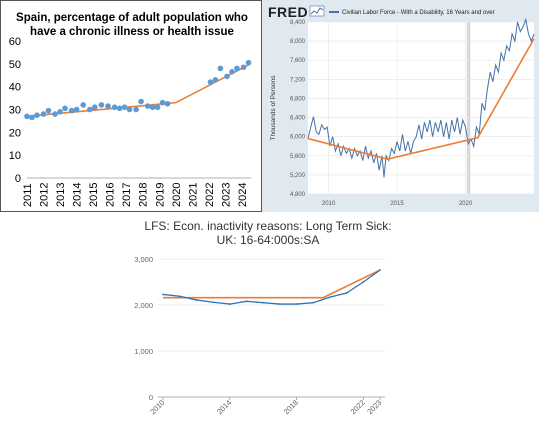 The height and width of the screenshot is (428, 539). What do you see at coordinates (288, 12) in the screenshot?
I see `fred-logo: FRED` at bounding box center [288, 12].